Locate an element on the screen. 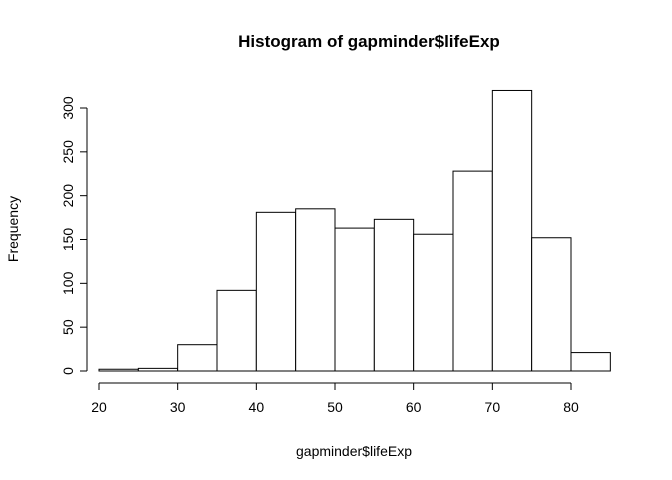 This screenshot has width=672, height=480. y-axis-label: Frequency is located at coordinates (13, 229).